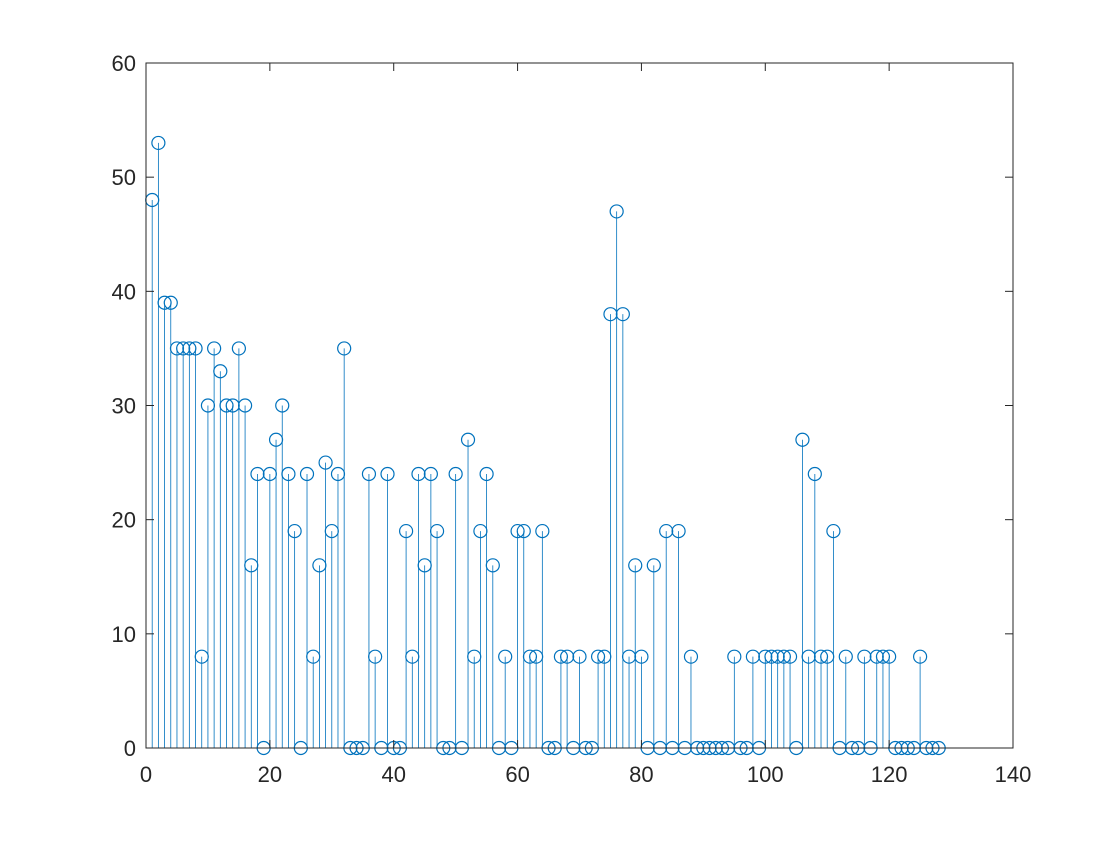 The height and width of the screenshot is (845, 1120). Describe the element at coordinates (517, 774) in the screenshot. I see `x-tick-label: 60` at that location.